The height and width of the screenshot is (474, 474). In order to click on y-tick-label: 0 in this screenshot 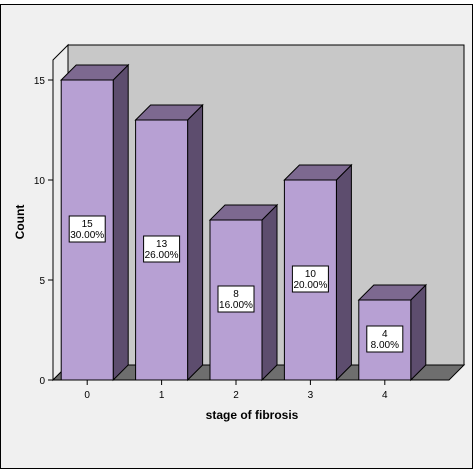, I will do `click(42, 381)`.